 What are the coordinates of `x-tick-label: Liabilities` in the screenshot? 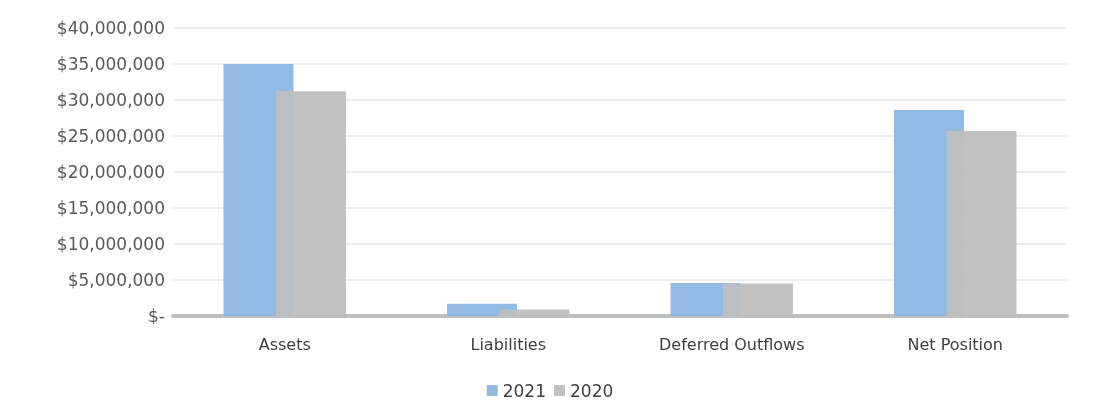 It's located at (508, 344).